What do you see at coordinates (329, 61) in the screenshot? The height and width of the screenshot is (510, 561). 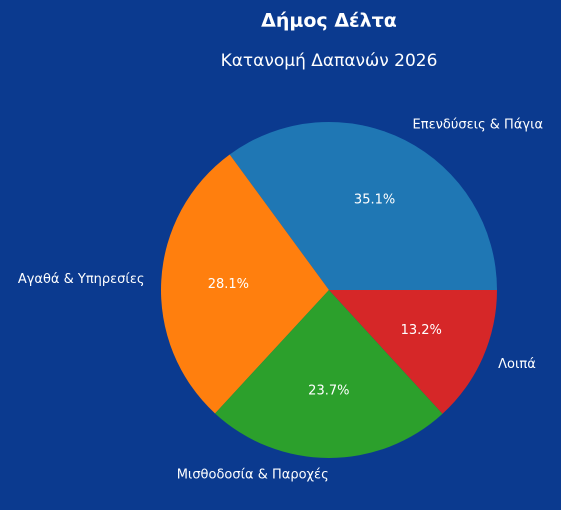 I see `chart-subtitle: Κατανομή Δαπανών 2026` at bounding box center [329, 61].